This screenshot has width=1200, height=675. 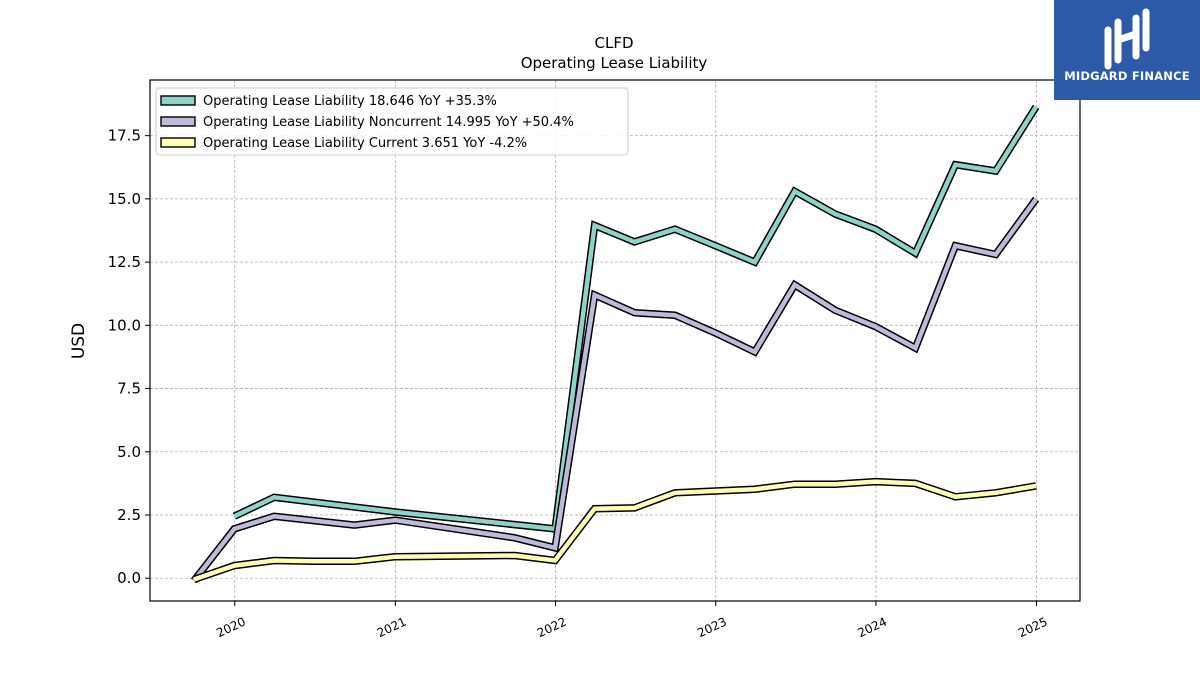 What do you see at coordinates (613, 43) in the screenshot?
I see `chart-title: CLFD` at bounding box center [613, 43].